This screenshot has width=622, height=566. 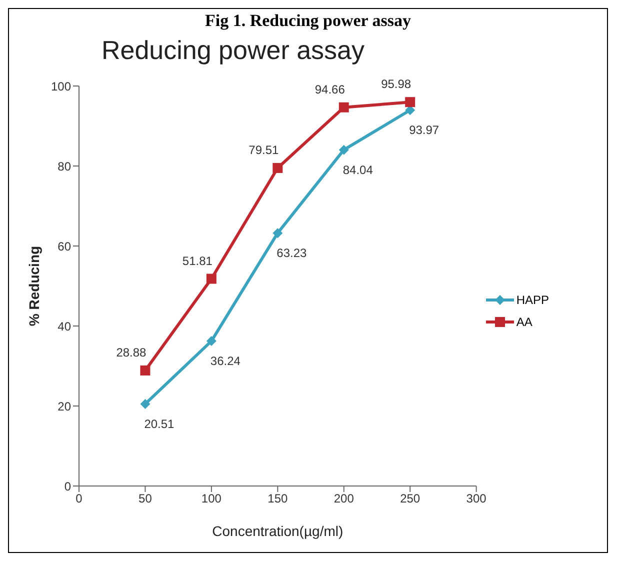 I want to click on y-tick-label: 40, so click(x=65, y=326).